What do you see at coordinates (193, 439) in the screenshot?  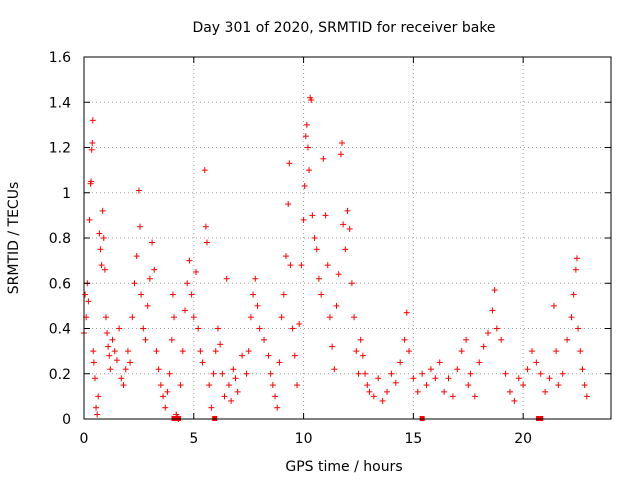 I see `x-tick-label: 5` at bounding box center [193, 439].